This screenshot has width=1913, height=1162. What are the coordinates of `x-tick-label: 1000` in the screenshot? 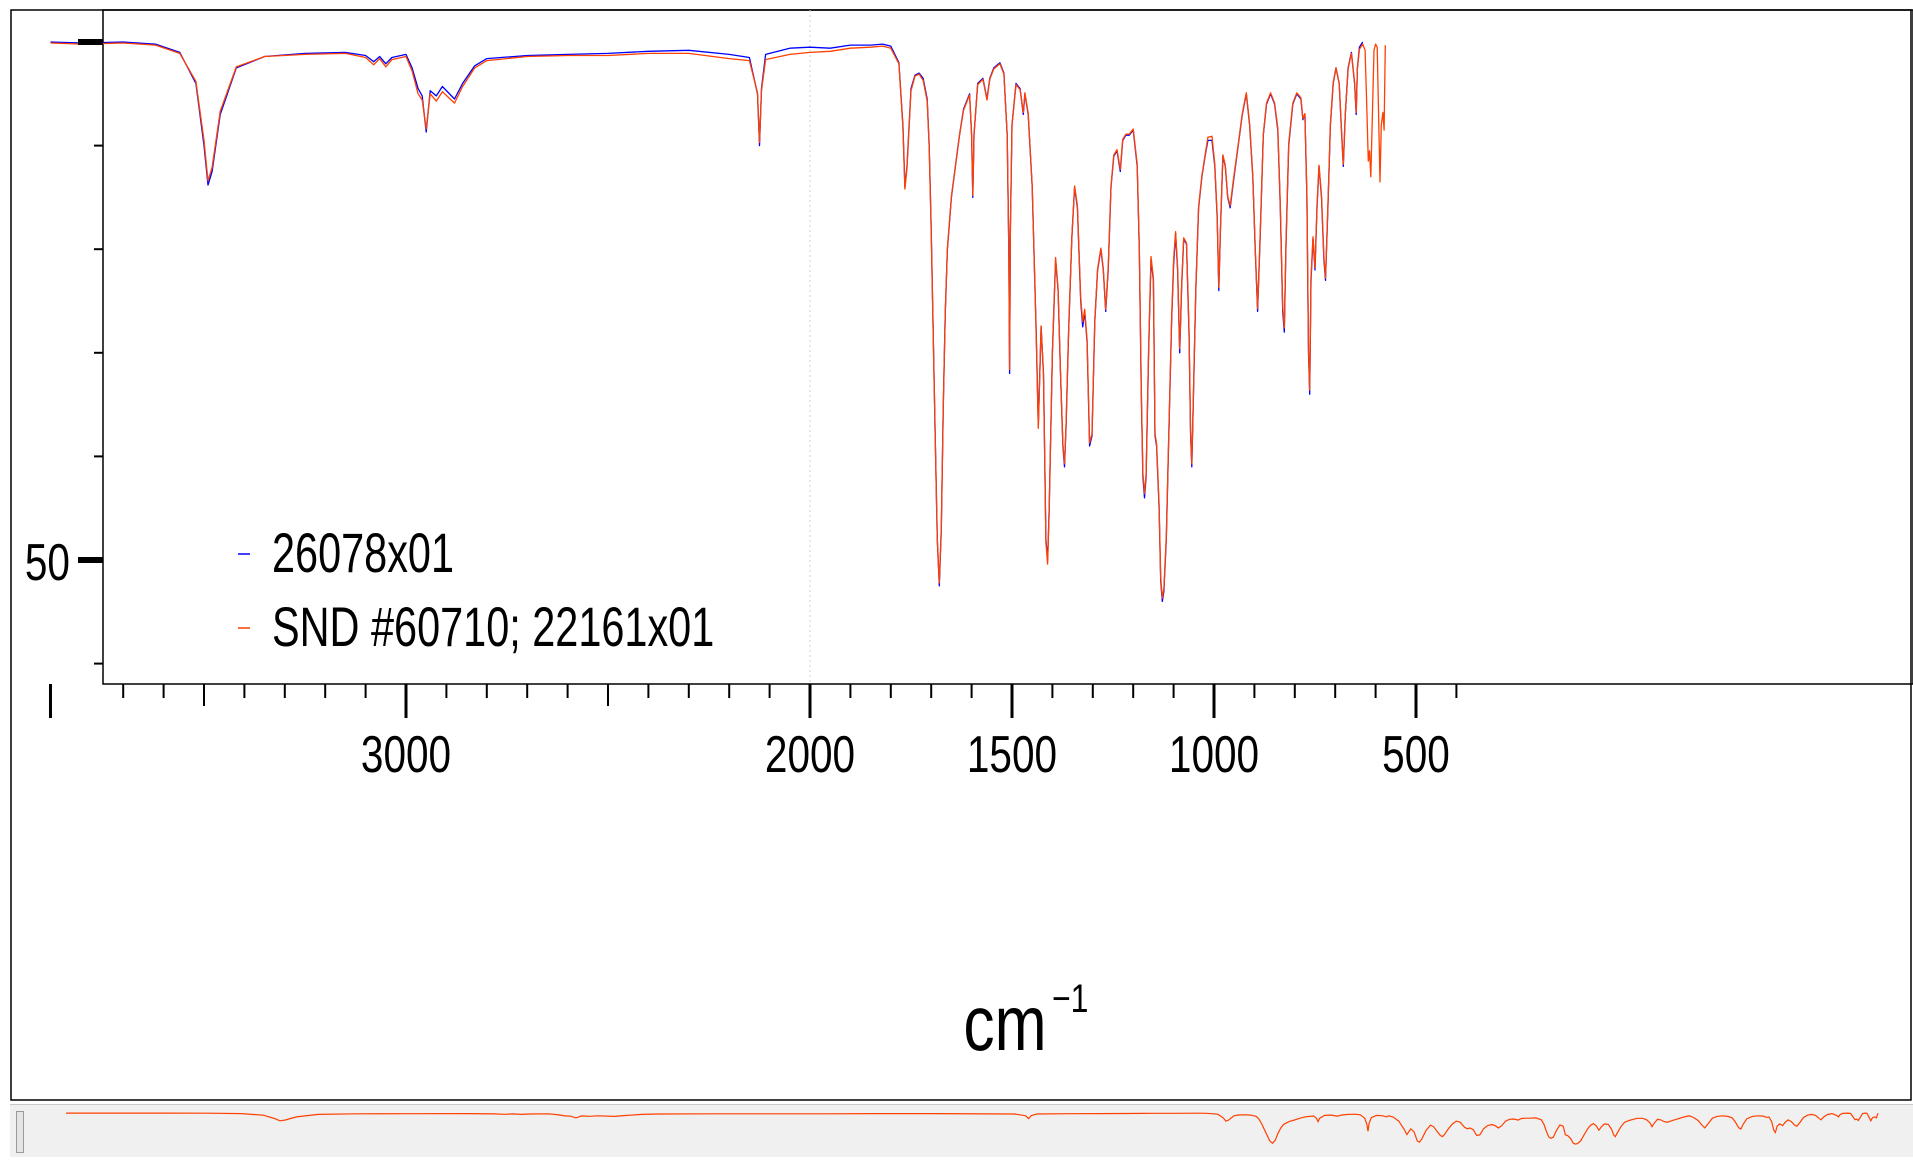 It's located at (1214, 754).